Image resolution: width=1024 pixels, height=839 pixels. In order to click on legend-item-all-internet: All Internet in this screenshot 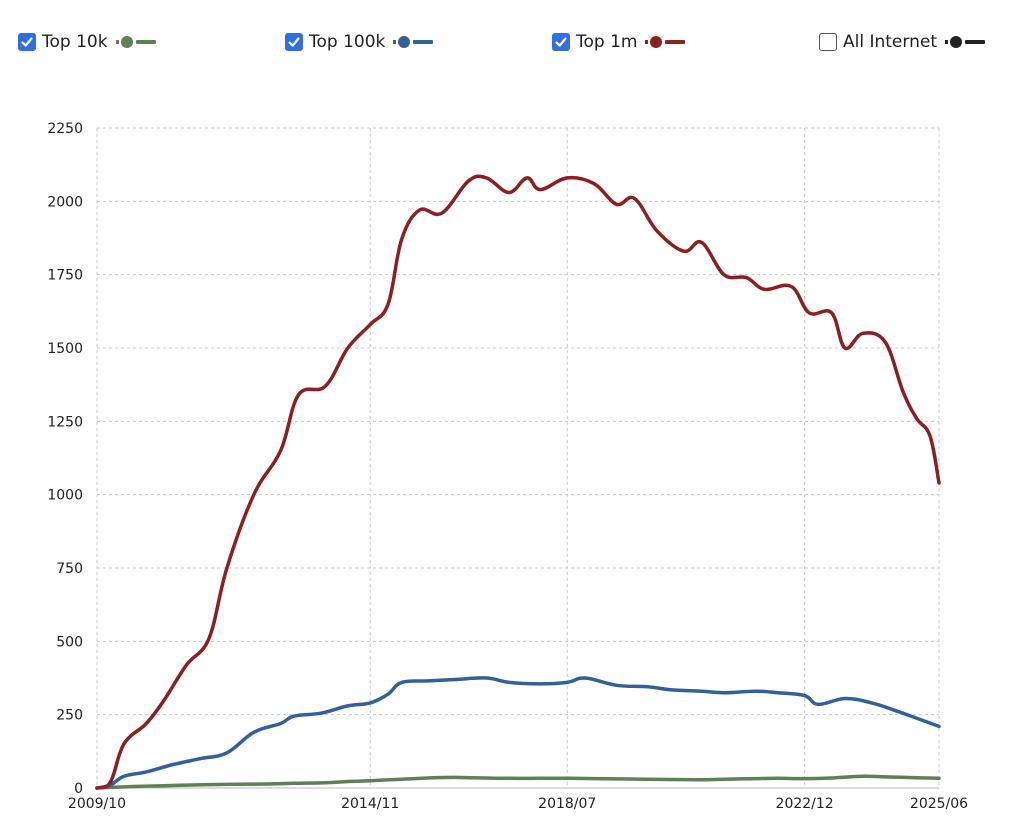, I will do `click(903, 42)`.